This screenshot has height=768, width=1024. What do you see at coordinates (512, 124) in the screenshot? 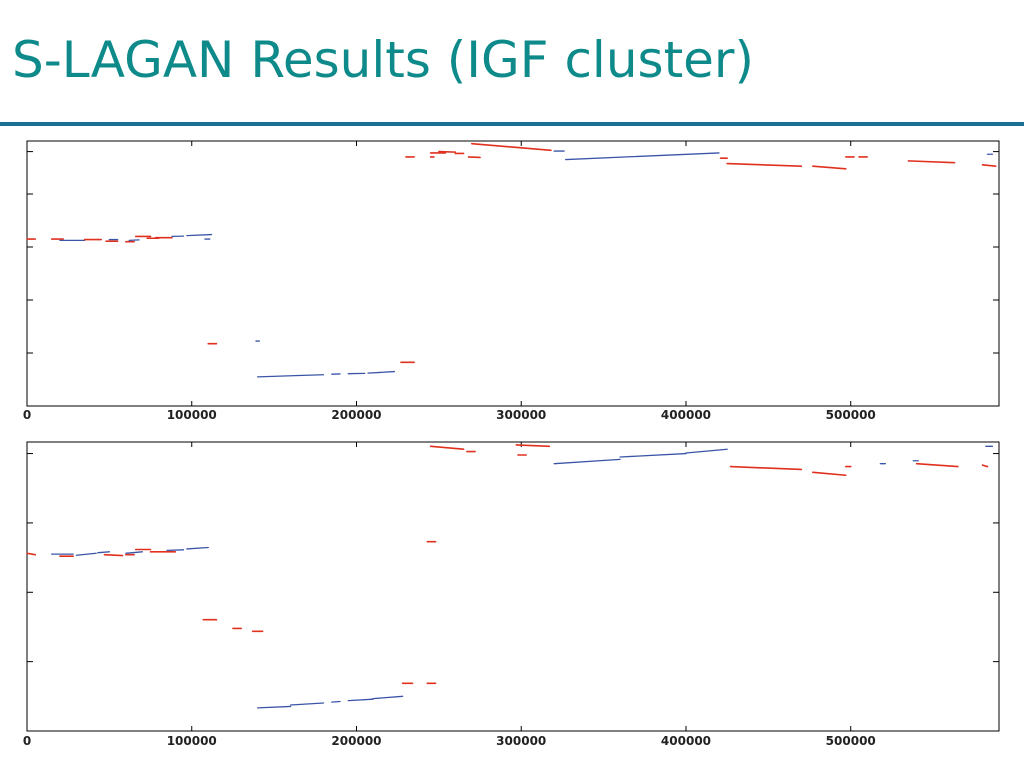
I see `title-rule` at bounding box center [512, 124].